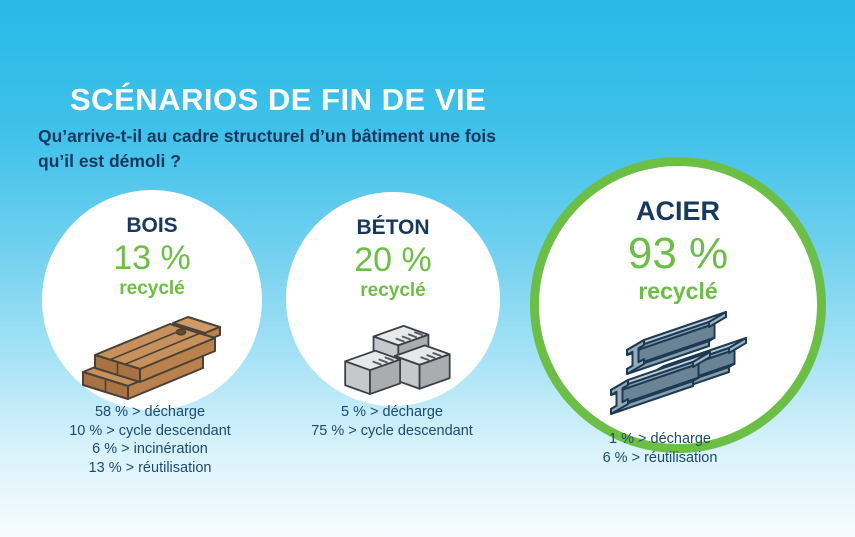  I want to click on wood-planks-icon, so click(151, 357).